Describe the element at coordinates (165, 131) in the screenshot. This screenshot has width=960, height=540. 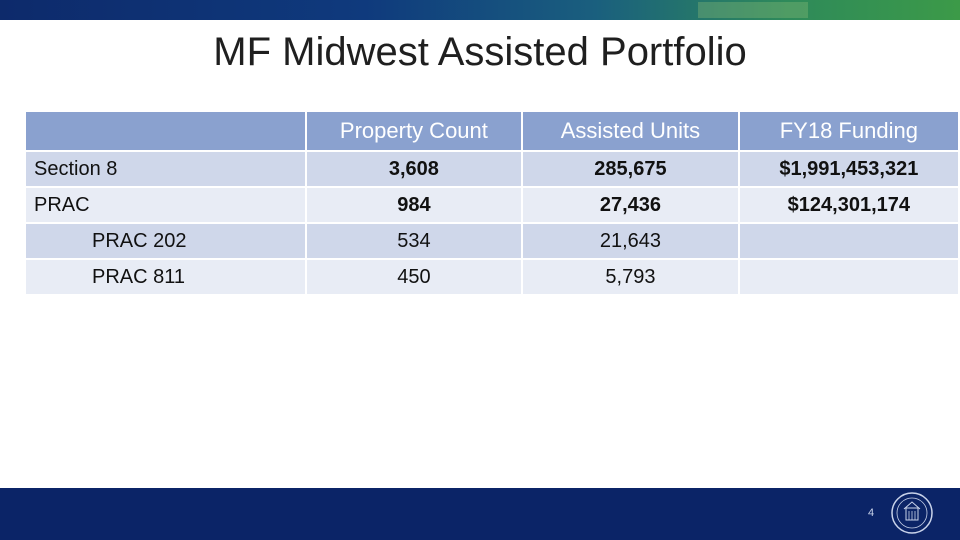
I see `header-corner` at that location.